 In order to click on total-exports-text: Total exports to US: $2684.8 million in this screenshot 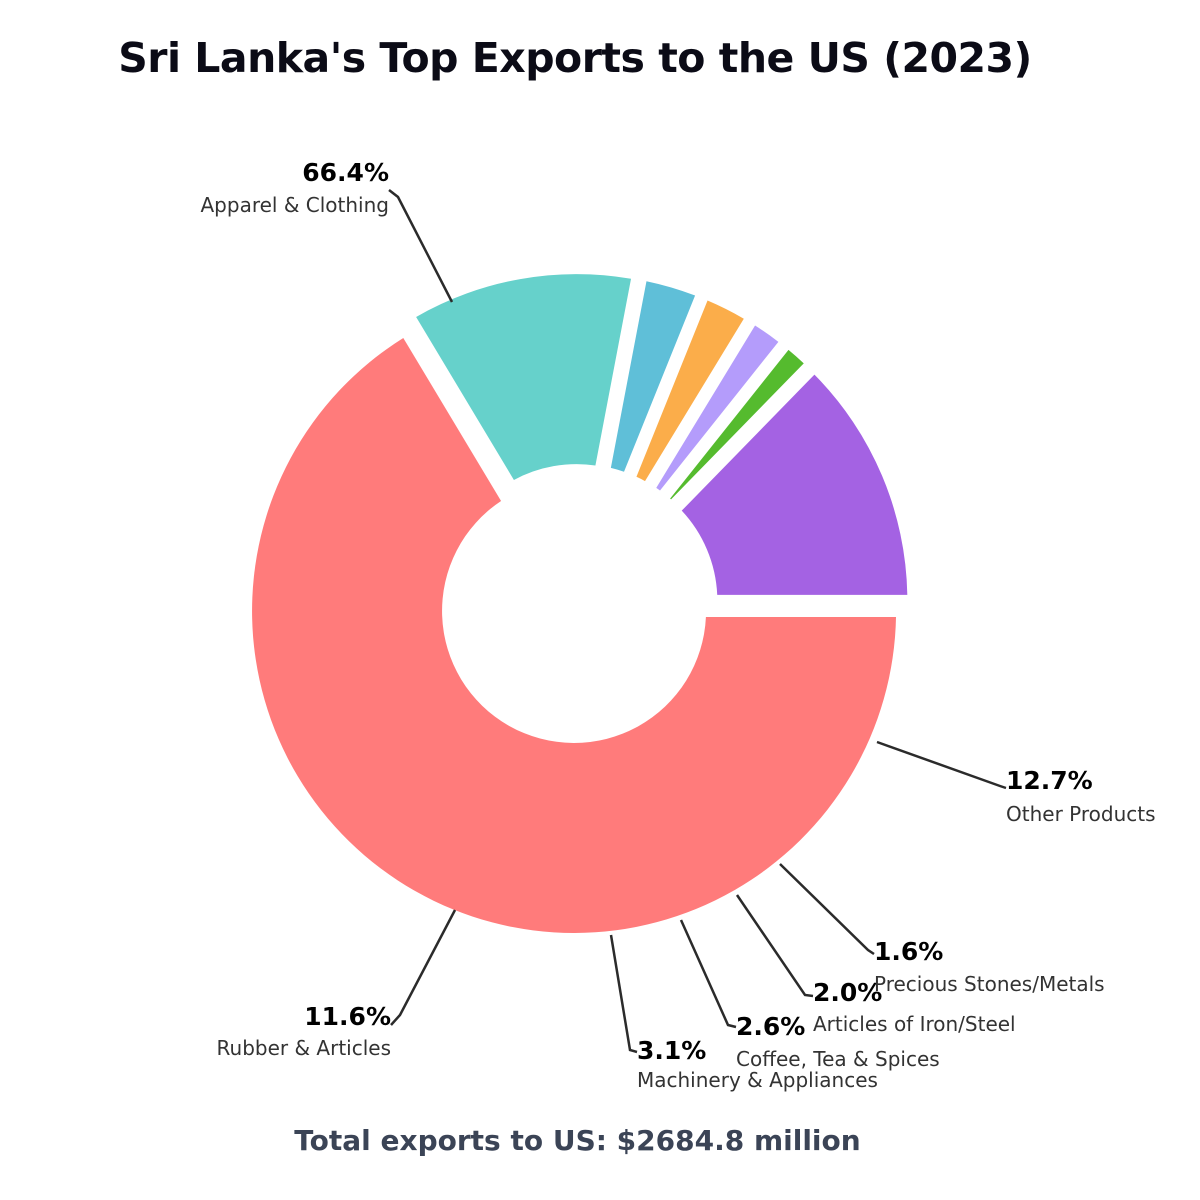, I will do `click(577, 1140)`.